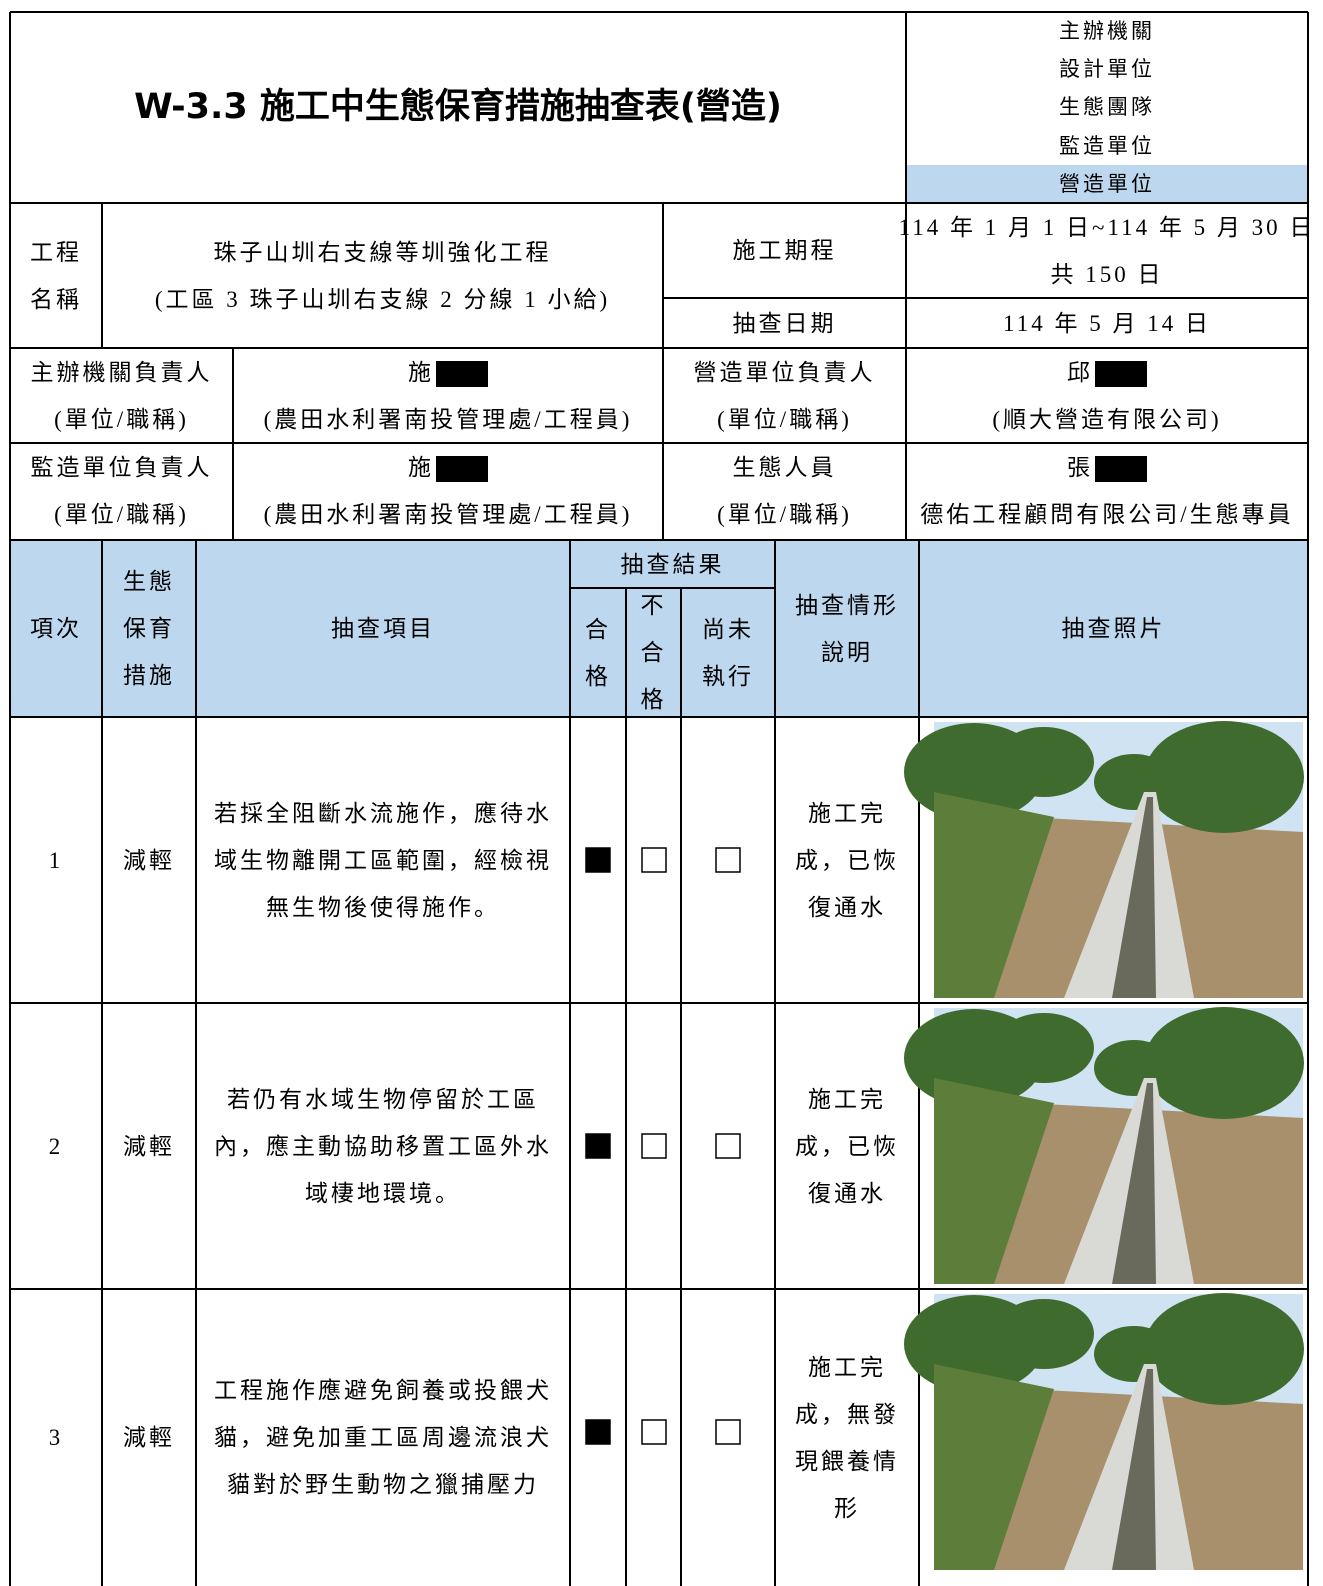  Describe the element at coordinates (149, 581) in the screenshot. I see `col-header-line: 生態` at that location.